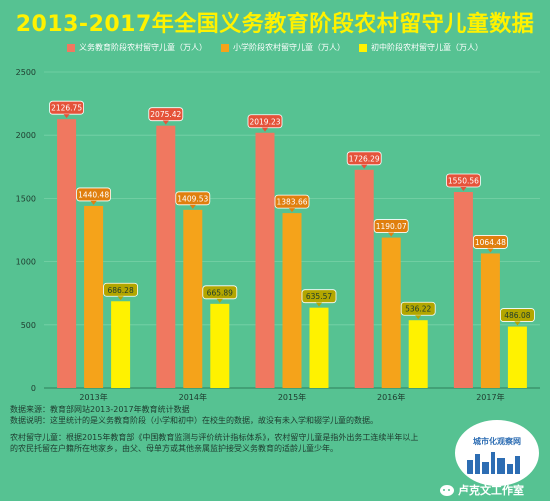 This screenshot has width=550, height=501. I want to click on x-tick-label: 2013年, so click(93, 397).